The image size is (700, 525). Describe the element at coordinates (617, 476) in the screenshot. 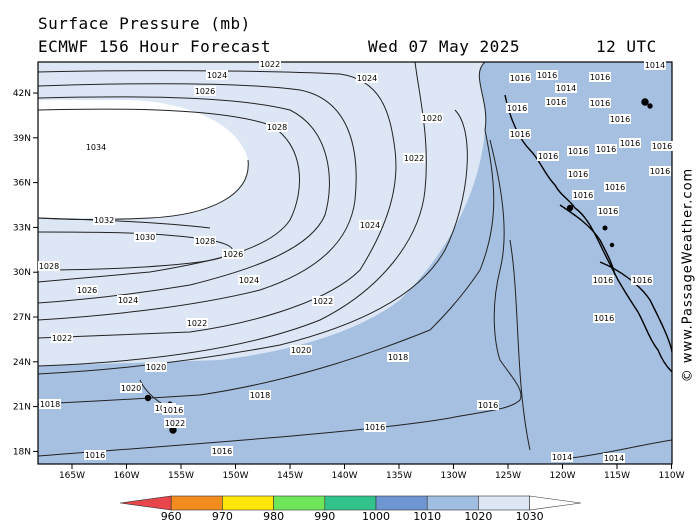

I see `lon-tick-label: 115W` at that location.